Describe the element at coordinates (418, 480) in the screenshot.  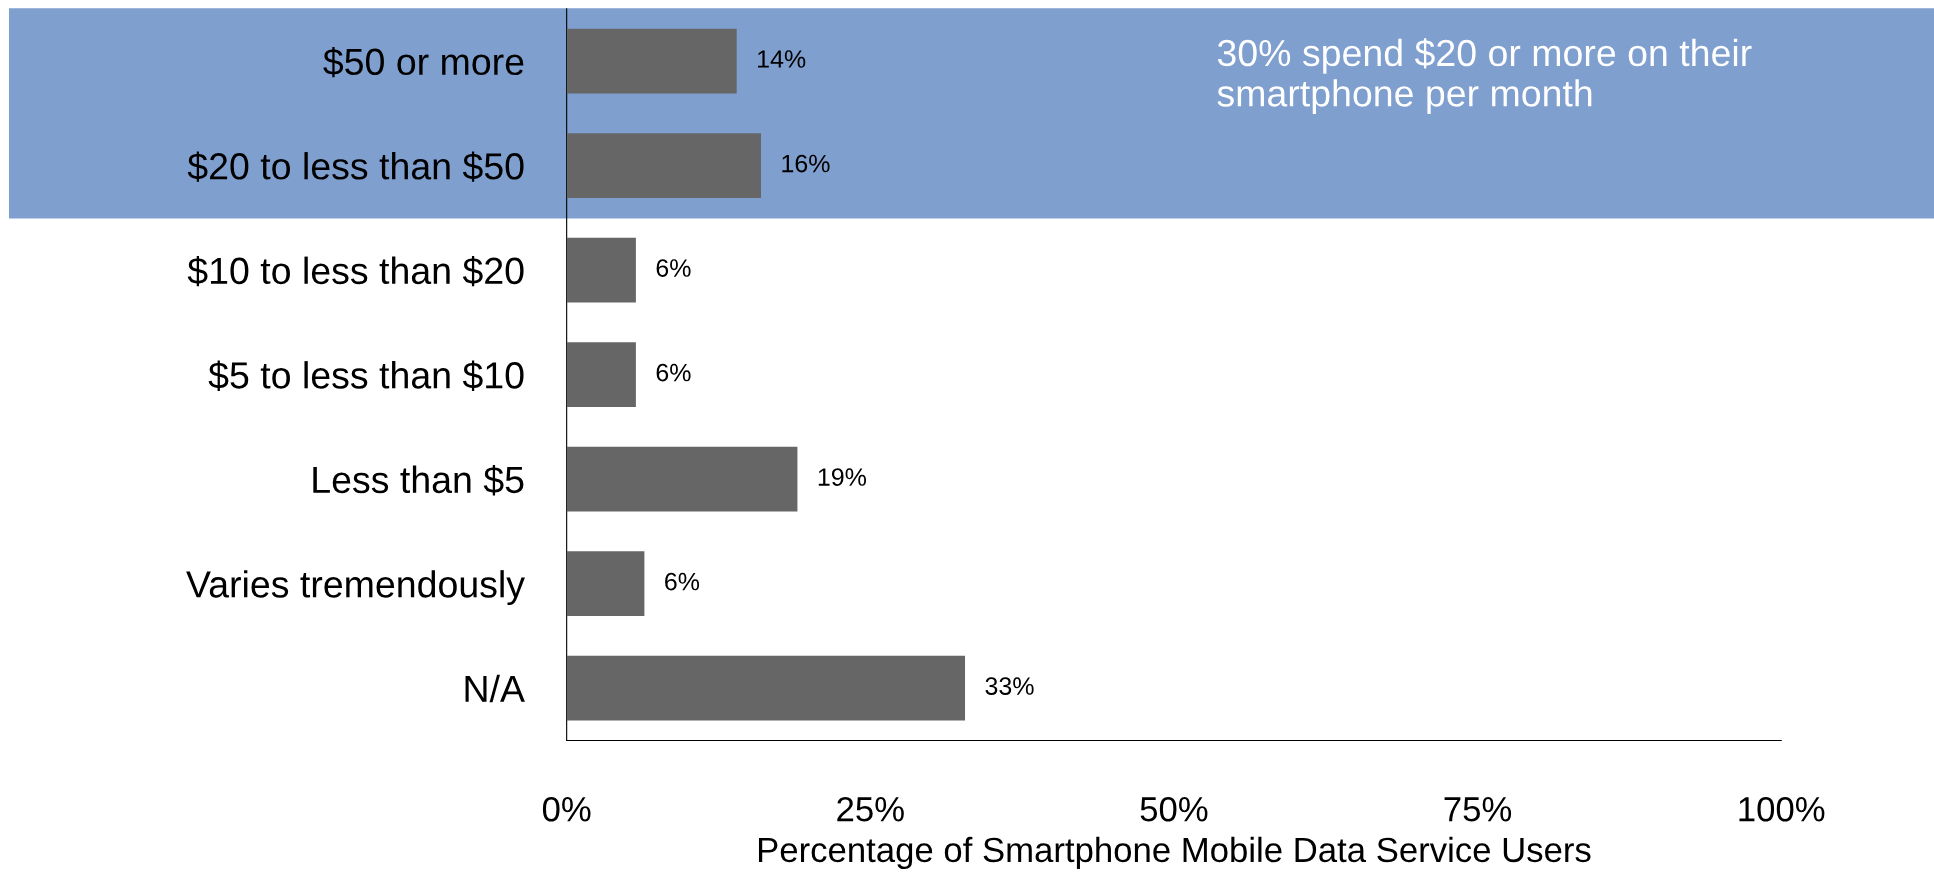
I see `y-tick-label: Less than $5` at that location.